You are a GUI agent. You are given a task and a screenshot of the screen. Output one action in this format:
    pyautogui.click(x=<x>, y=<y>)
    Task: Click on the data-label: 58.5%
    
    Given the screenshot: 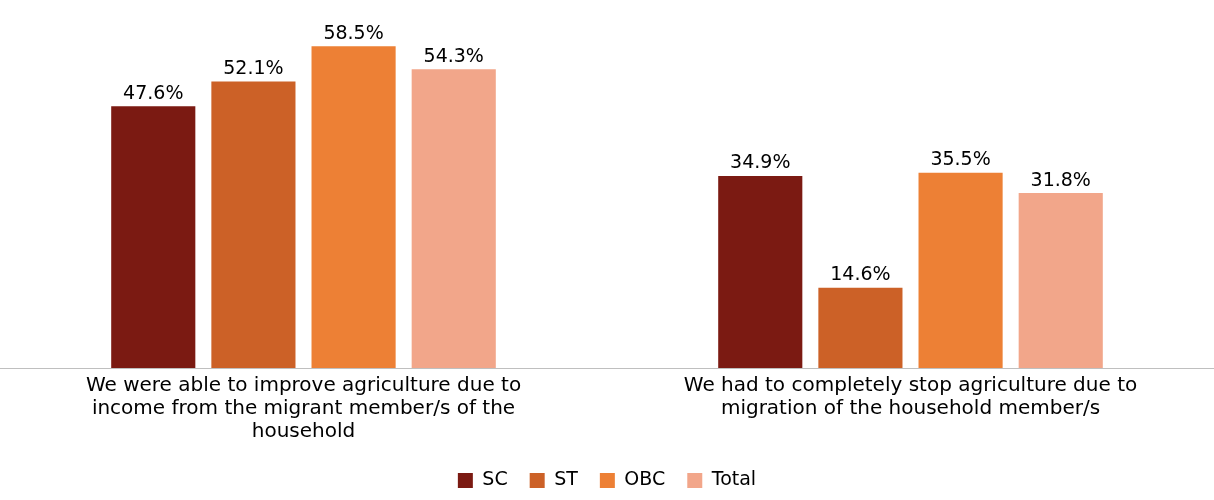 What is the action you would take?
    pyautogui.click(x=353, y=31)
    